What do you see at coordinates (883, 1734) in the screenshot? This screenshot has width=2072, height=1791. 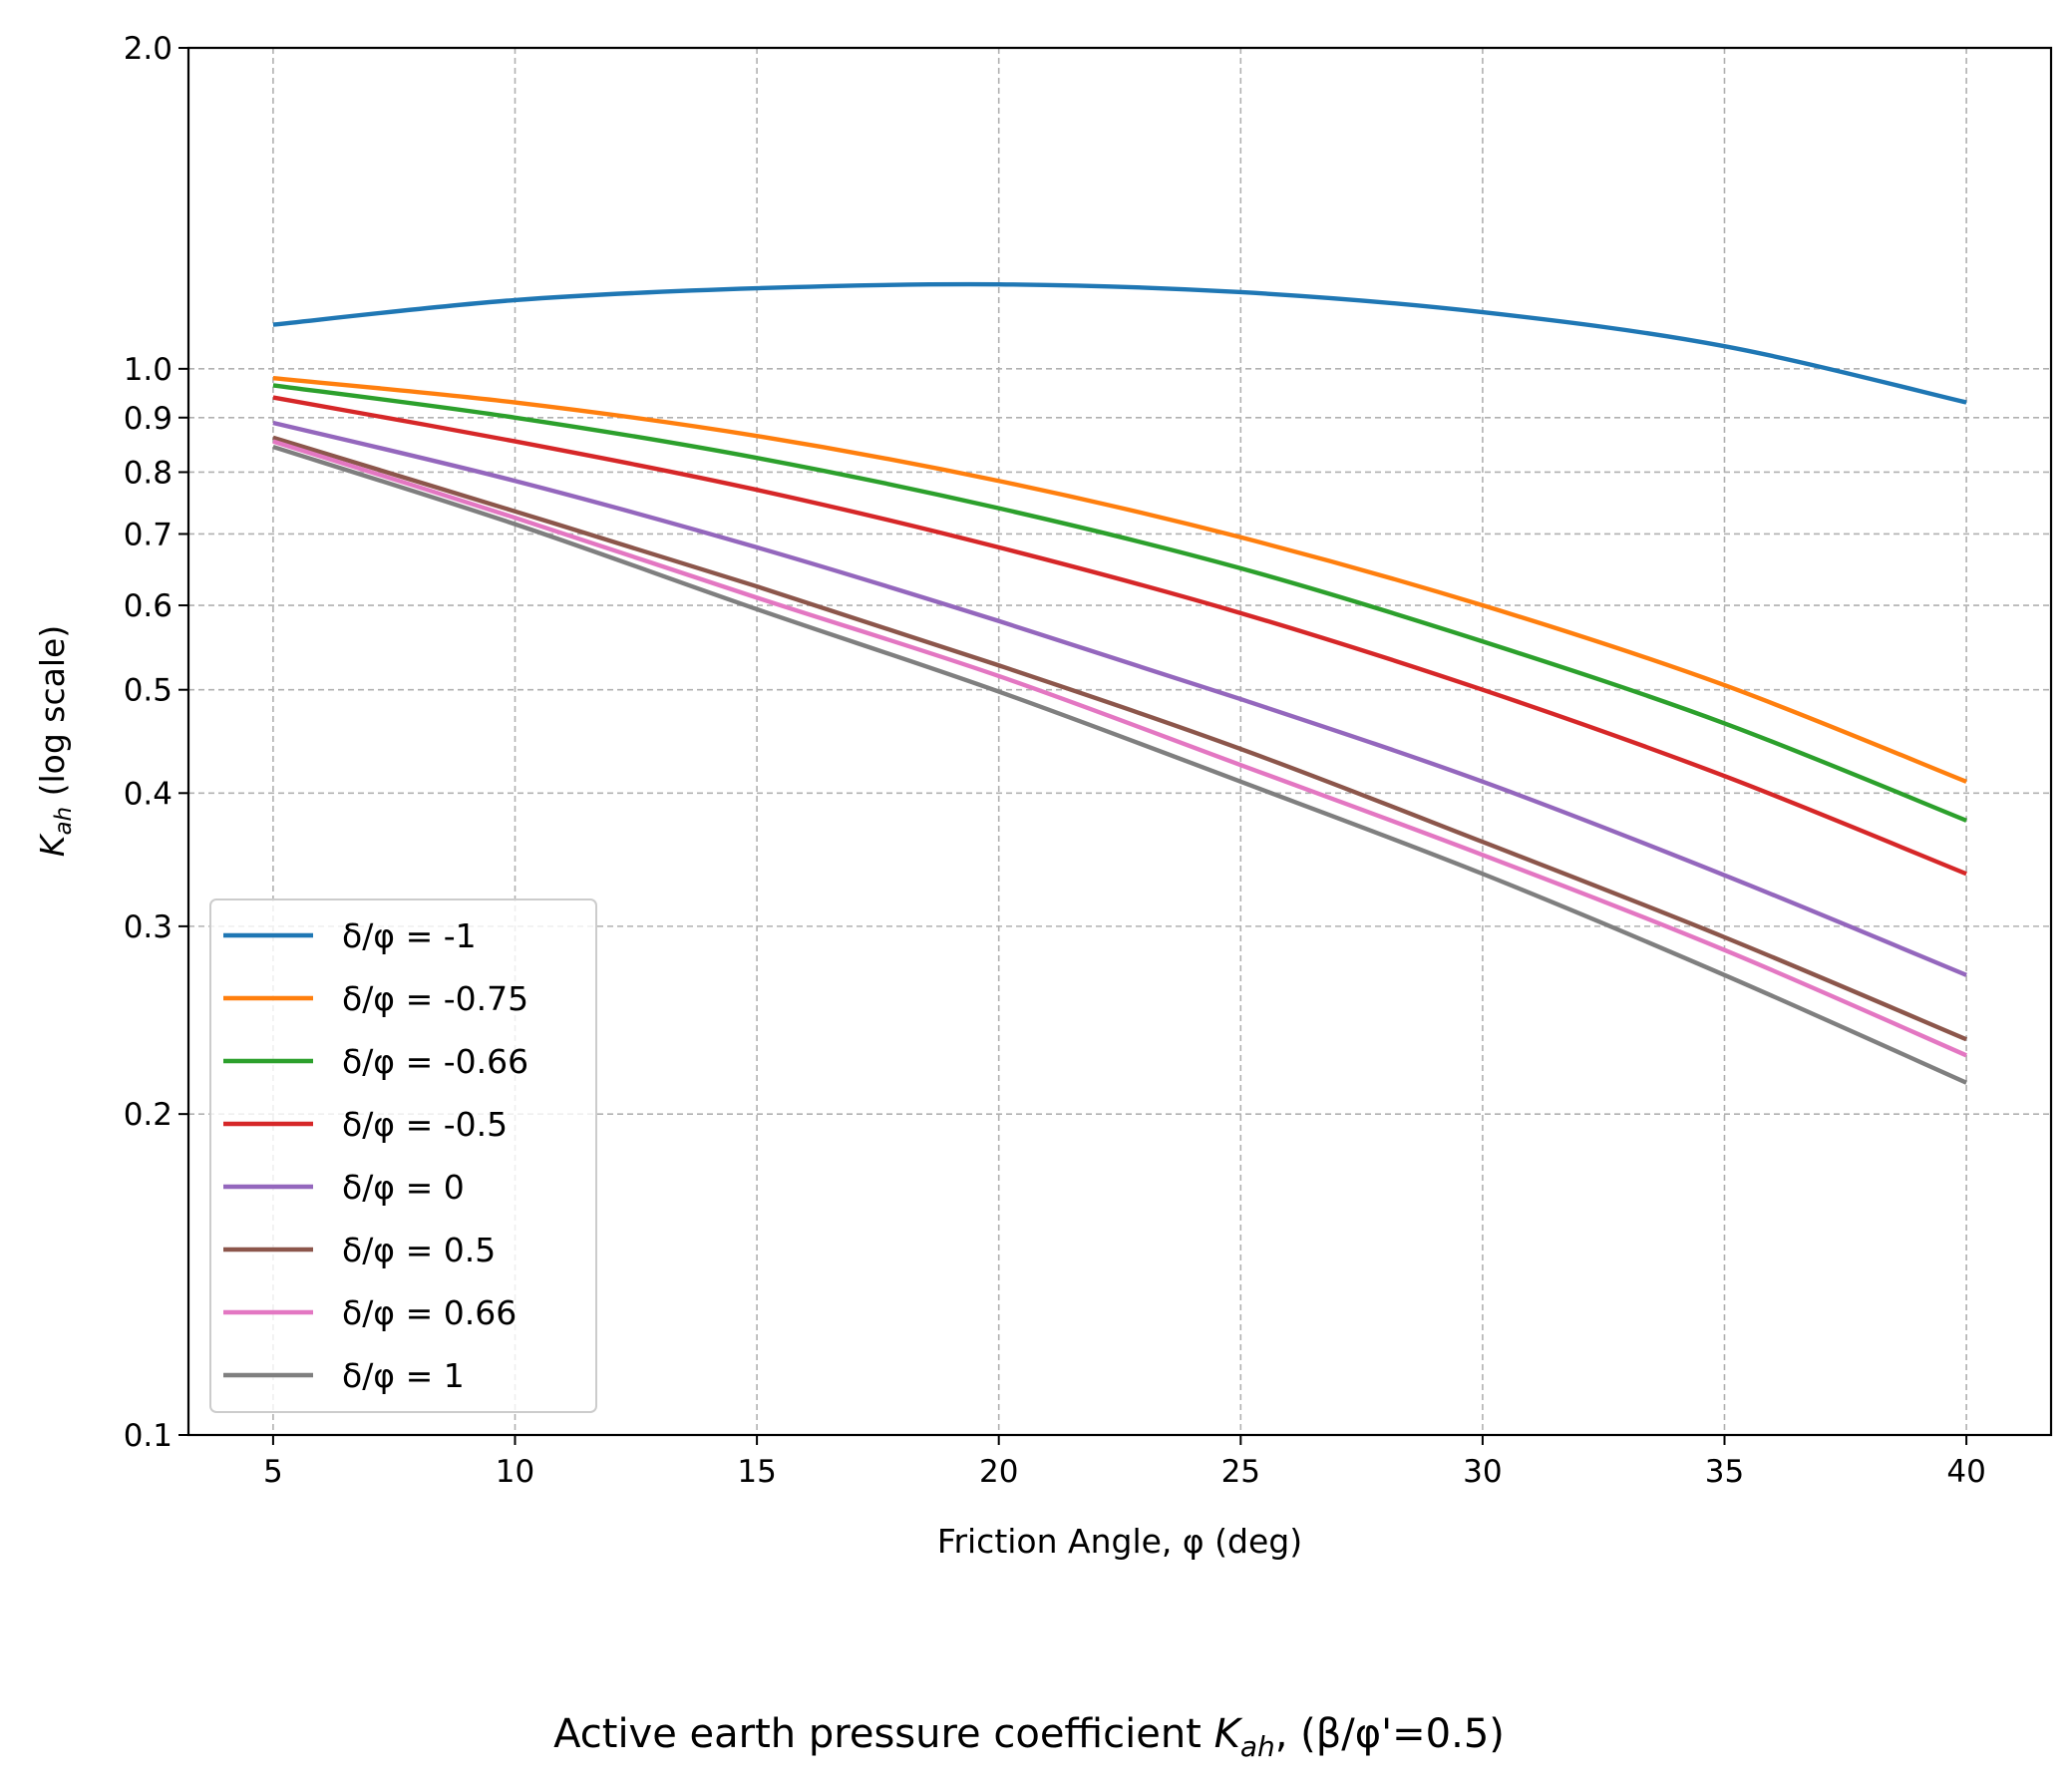 I see `caption-prefix: Active earth pressure coefficient` at bounding box center [883, 1734].